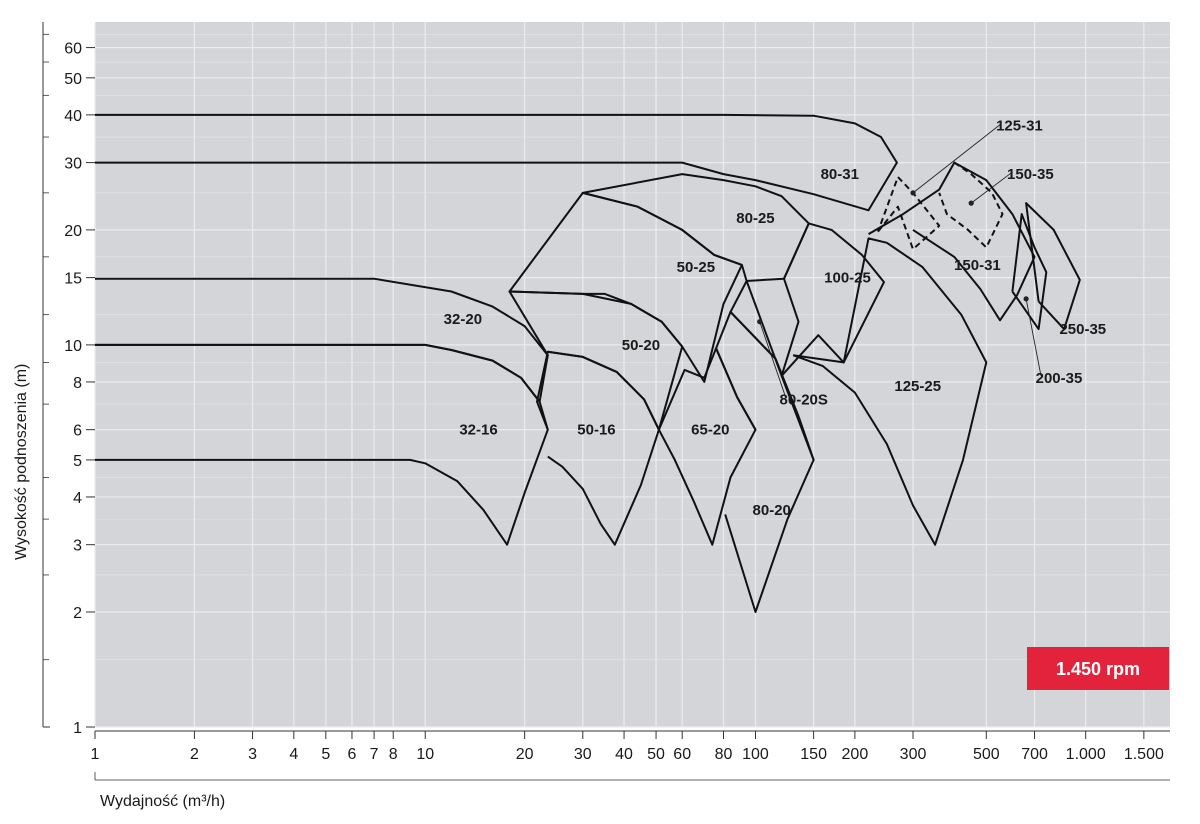  I want to click on curve-label-150-31: 150-31, so click(977, 265).